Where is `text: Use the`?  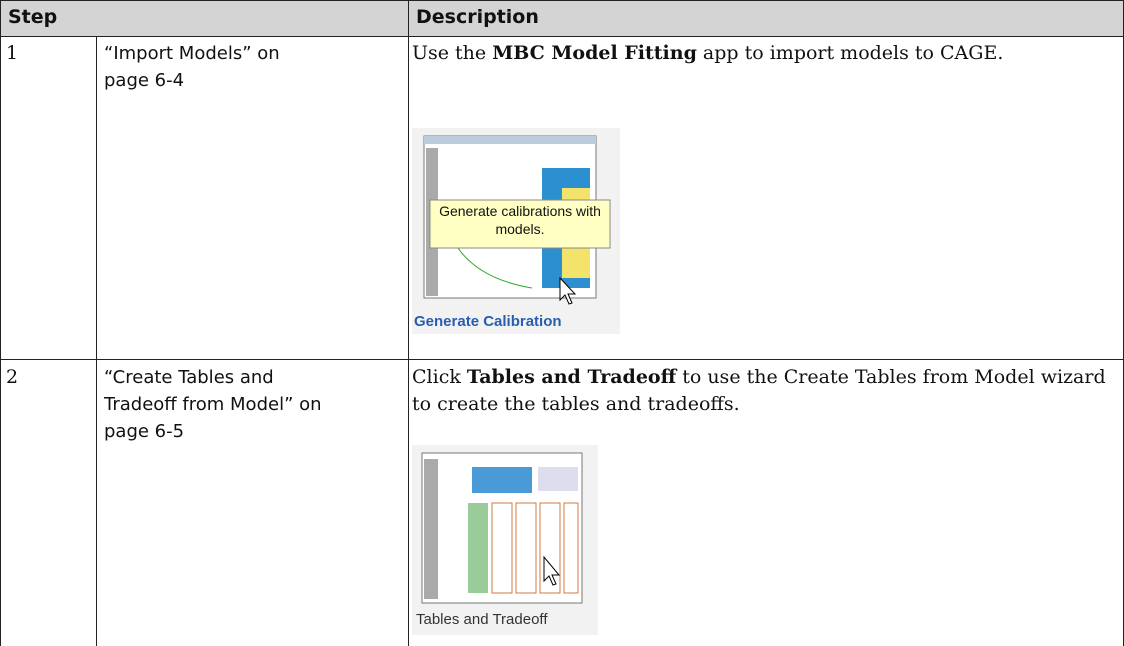 text: Use the is located at coordinates (452, 53).